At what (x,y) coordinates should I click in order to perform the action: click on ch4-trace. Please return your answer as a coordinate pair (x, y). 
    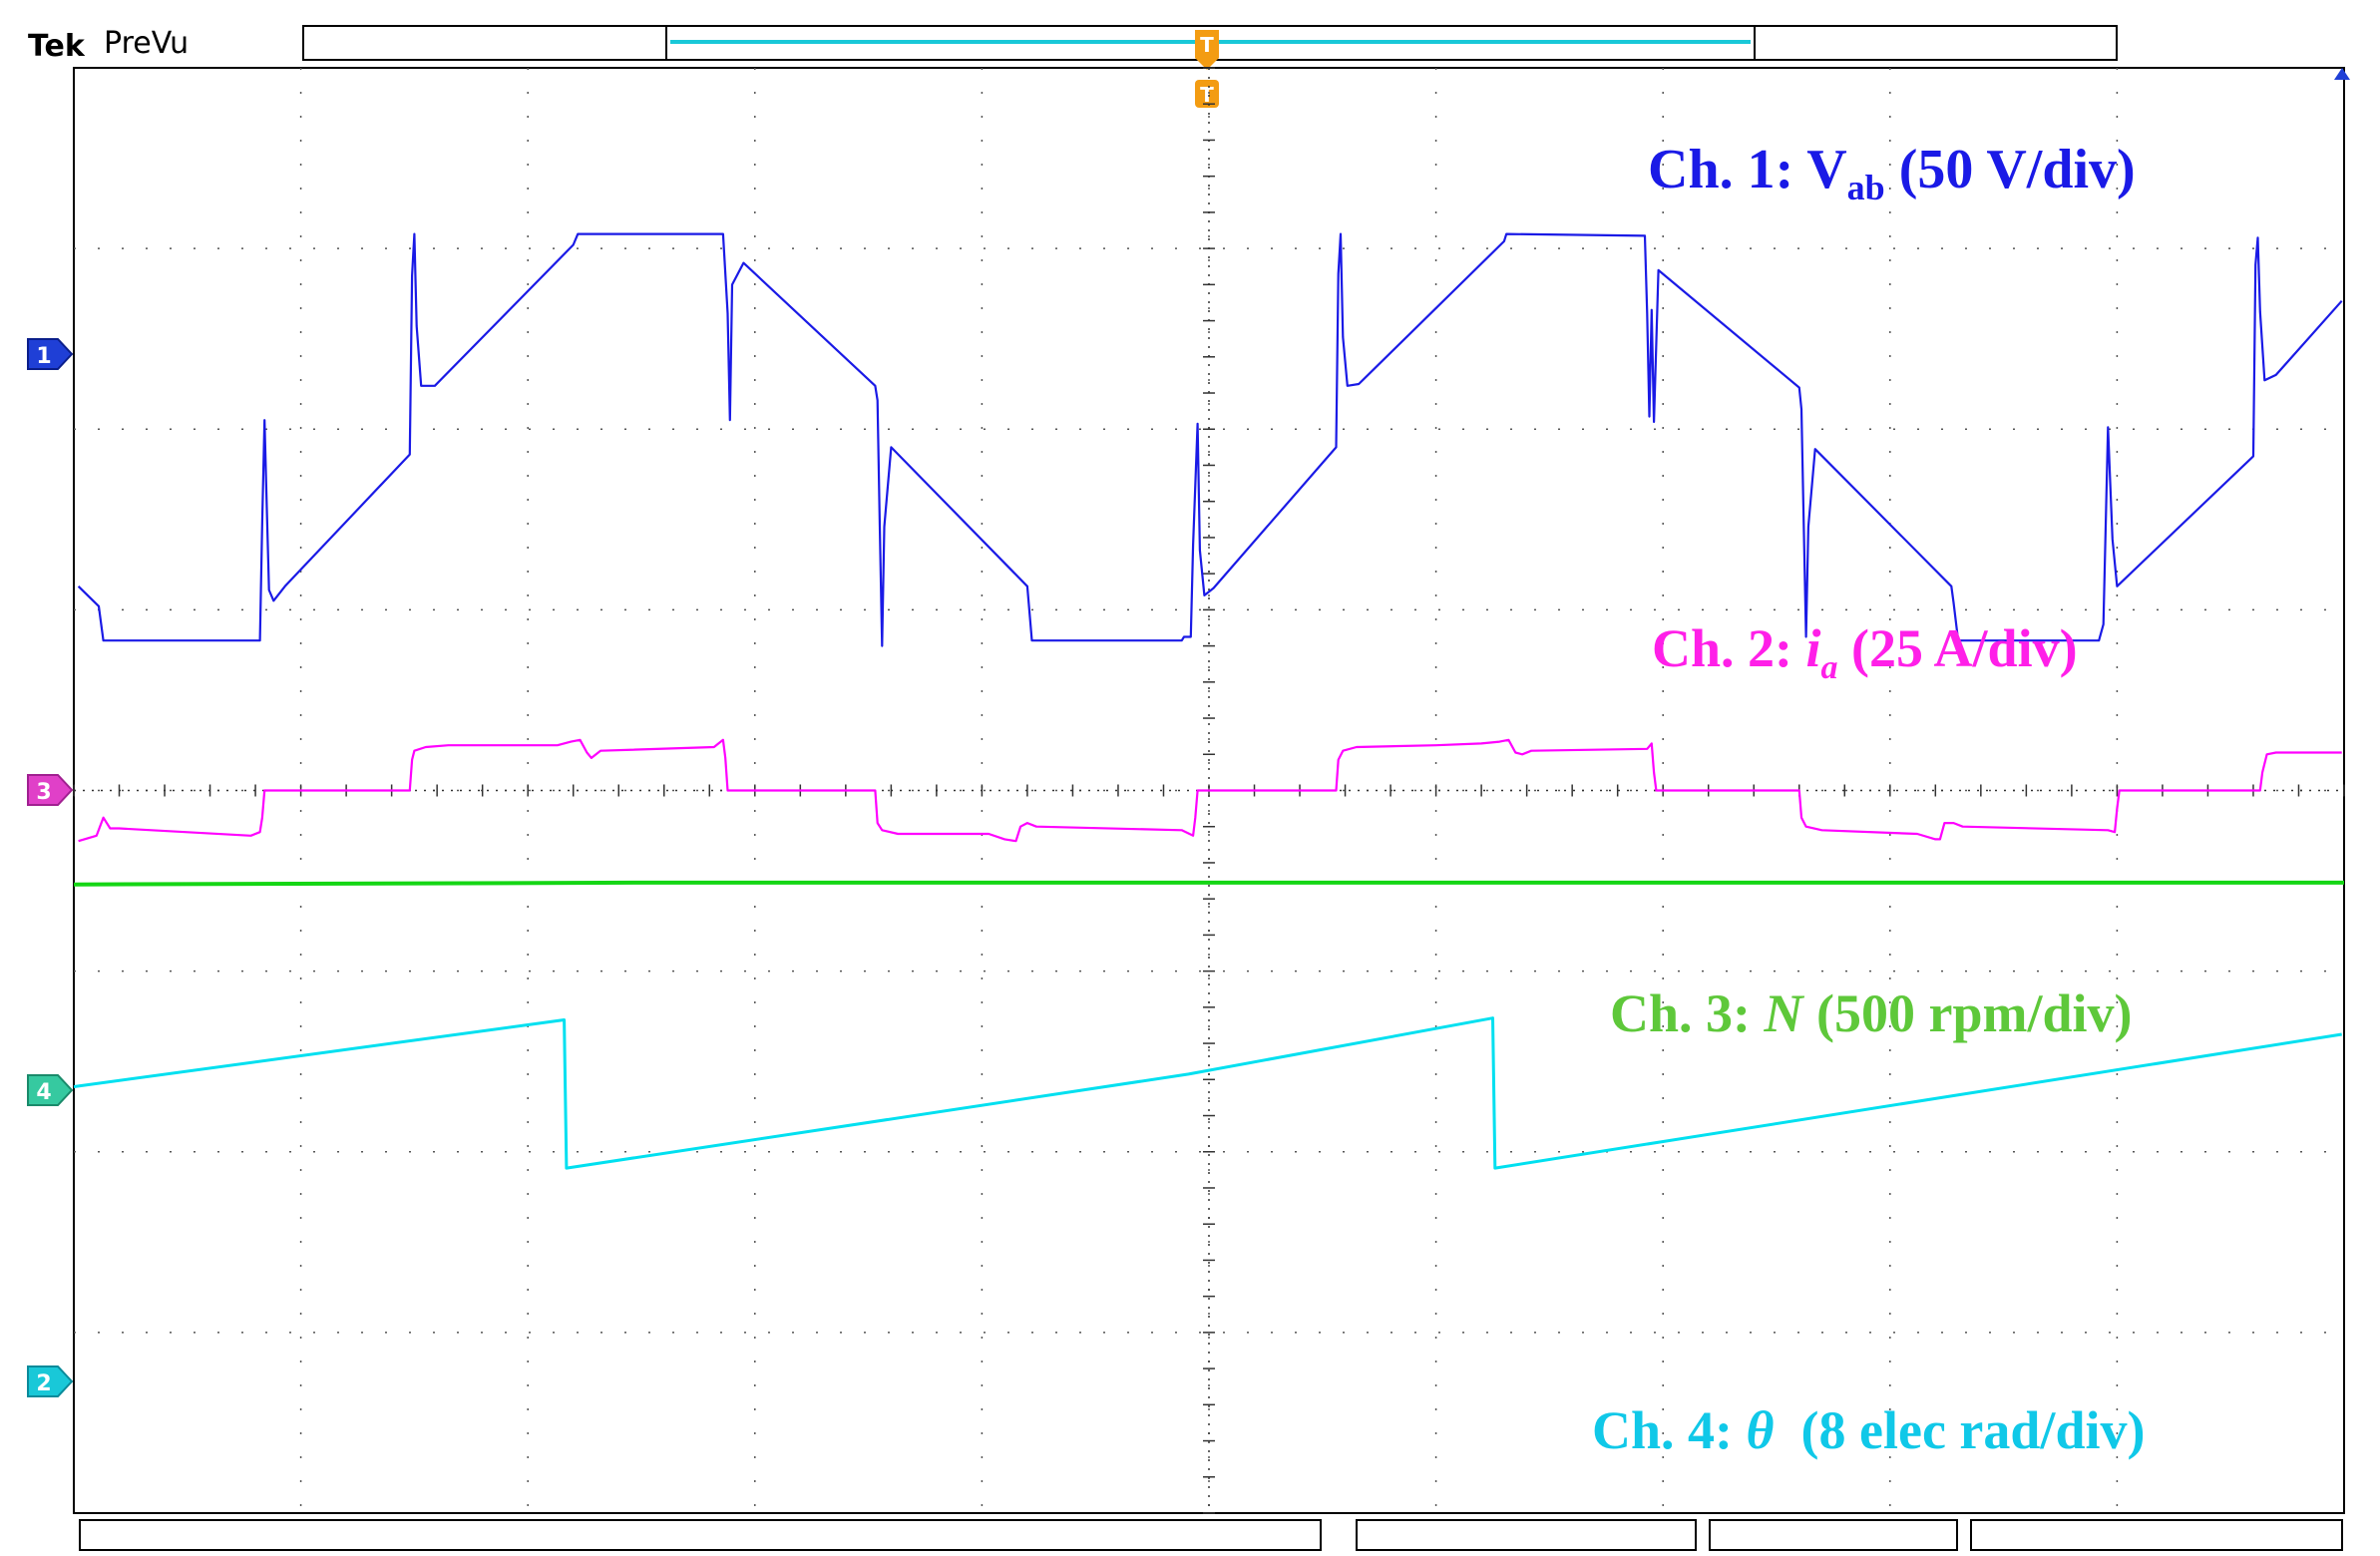
    Looking at the image, I should click on (1207, 1093).